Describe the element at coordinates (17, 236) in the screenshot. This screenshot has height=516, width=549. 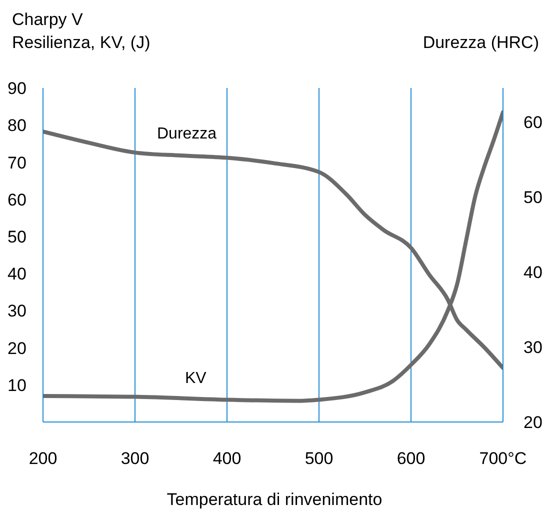
I see `y-tick-label: 50` at that location.